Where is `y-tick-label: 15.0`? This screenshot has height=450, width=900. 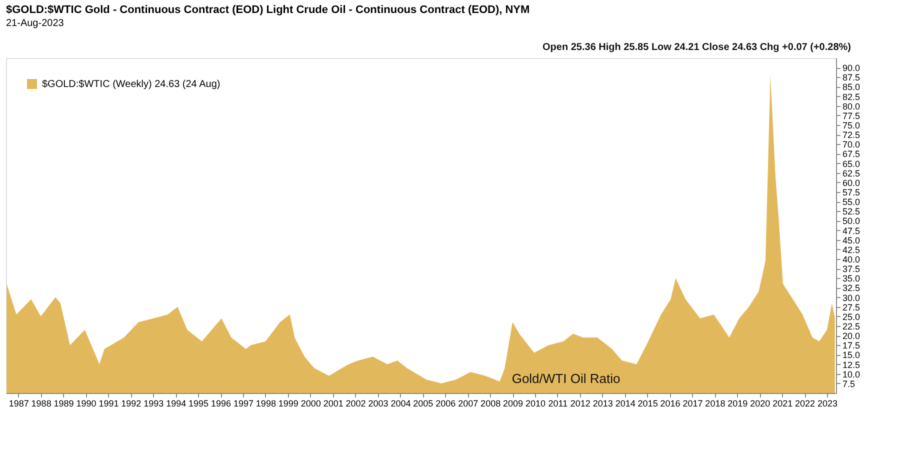
y-tick-label: 15.0 is located at coordinates (851, 355).